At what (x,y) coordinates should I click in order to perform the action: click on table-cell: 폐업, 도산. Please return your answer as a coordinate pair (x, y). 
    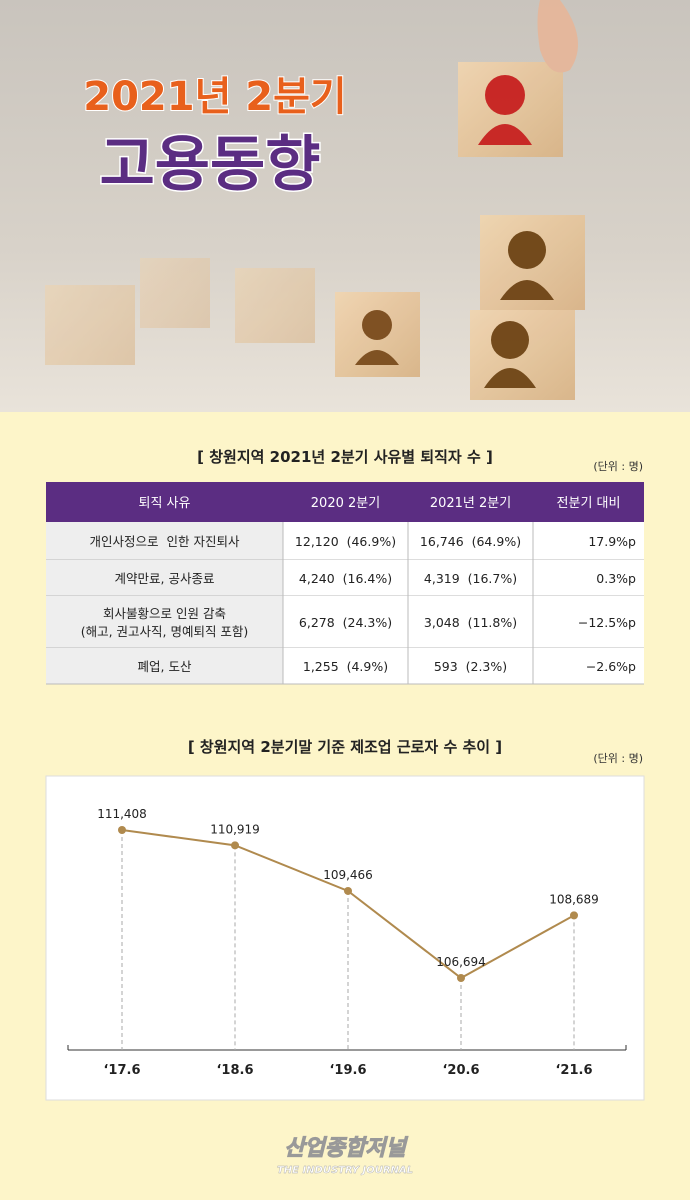
    Looking at the image, I should click on (165, 666).